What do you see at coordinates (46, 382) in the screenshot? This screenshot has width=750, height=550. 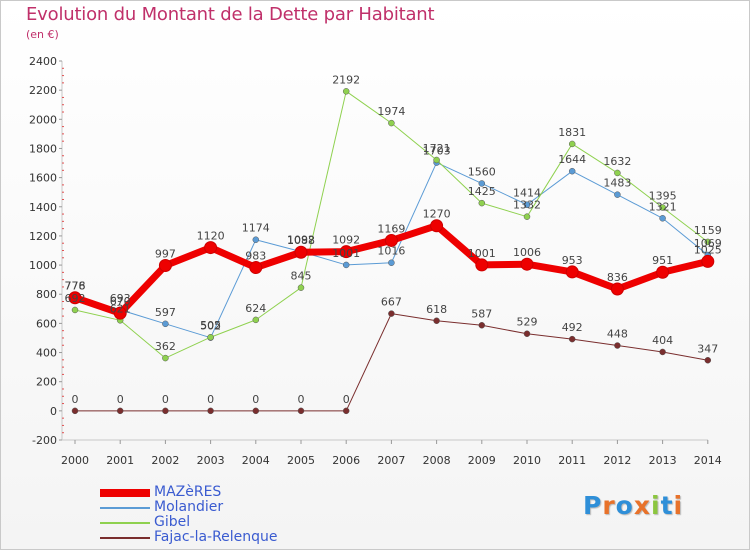 I see `y-tick-label: 200` at bounding box center [46, 382].